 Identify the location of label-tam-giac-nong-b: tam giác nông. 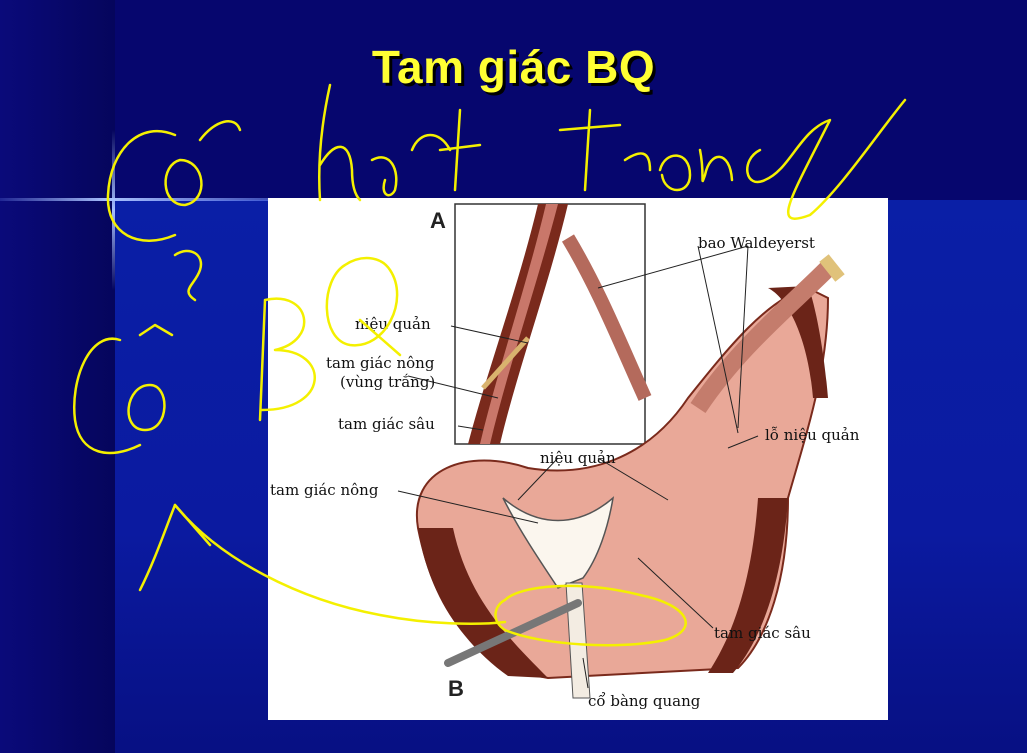
(324, 490).